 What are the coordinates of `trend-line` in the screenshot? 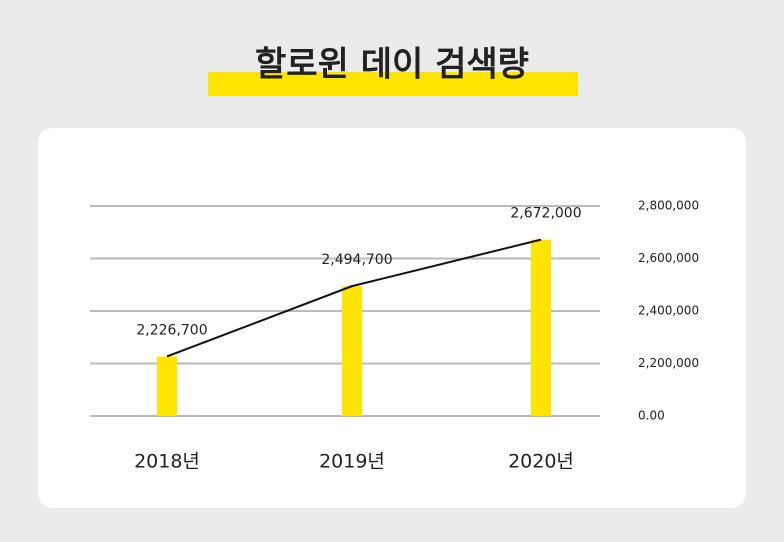 It's located at (354, 298).